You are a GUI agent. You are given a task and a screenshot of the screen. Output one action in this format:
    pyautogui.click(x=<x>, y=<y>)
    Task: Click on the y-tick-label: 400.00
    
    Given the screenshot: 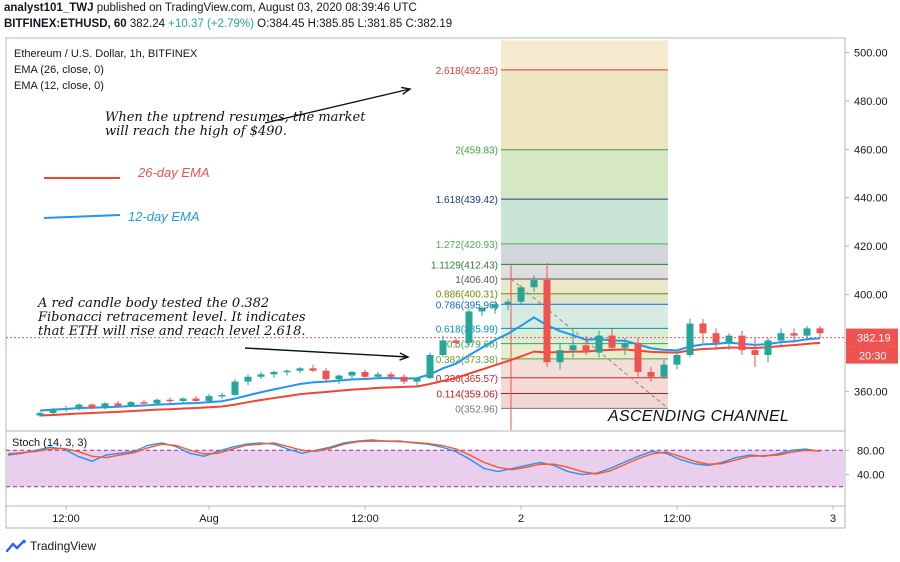 What is the action you would take?
    pyautogui.click(x=871, y=295)
    